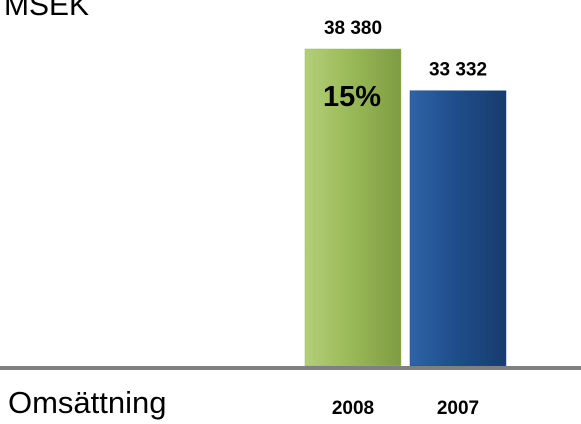 This screenshot has width=581, height=424. What do you see at coordinates (353, 28) in the screenshot?
I see `value-label-2008: 38 380` at bounding box center [353, 28].